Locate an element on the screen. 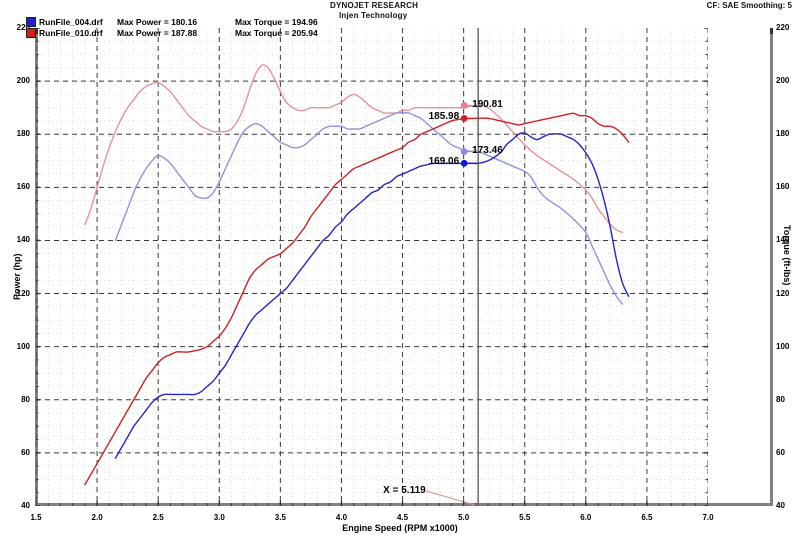 The image size is (800, 535). x-axis-tick-label: 6.0 is located at coordinates (586, 517).